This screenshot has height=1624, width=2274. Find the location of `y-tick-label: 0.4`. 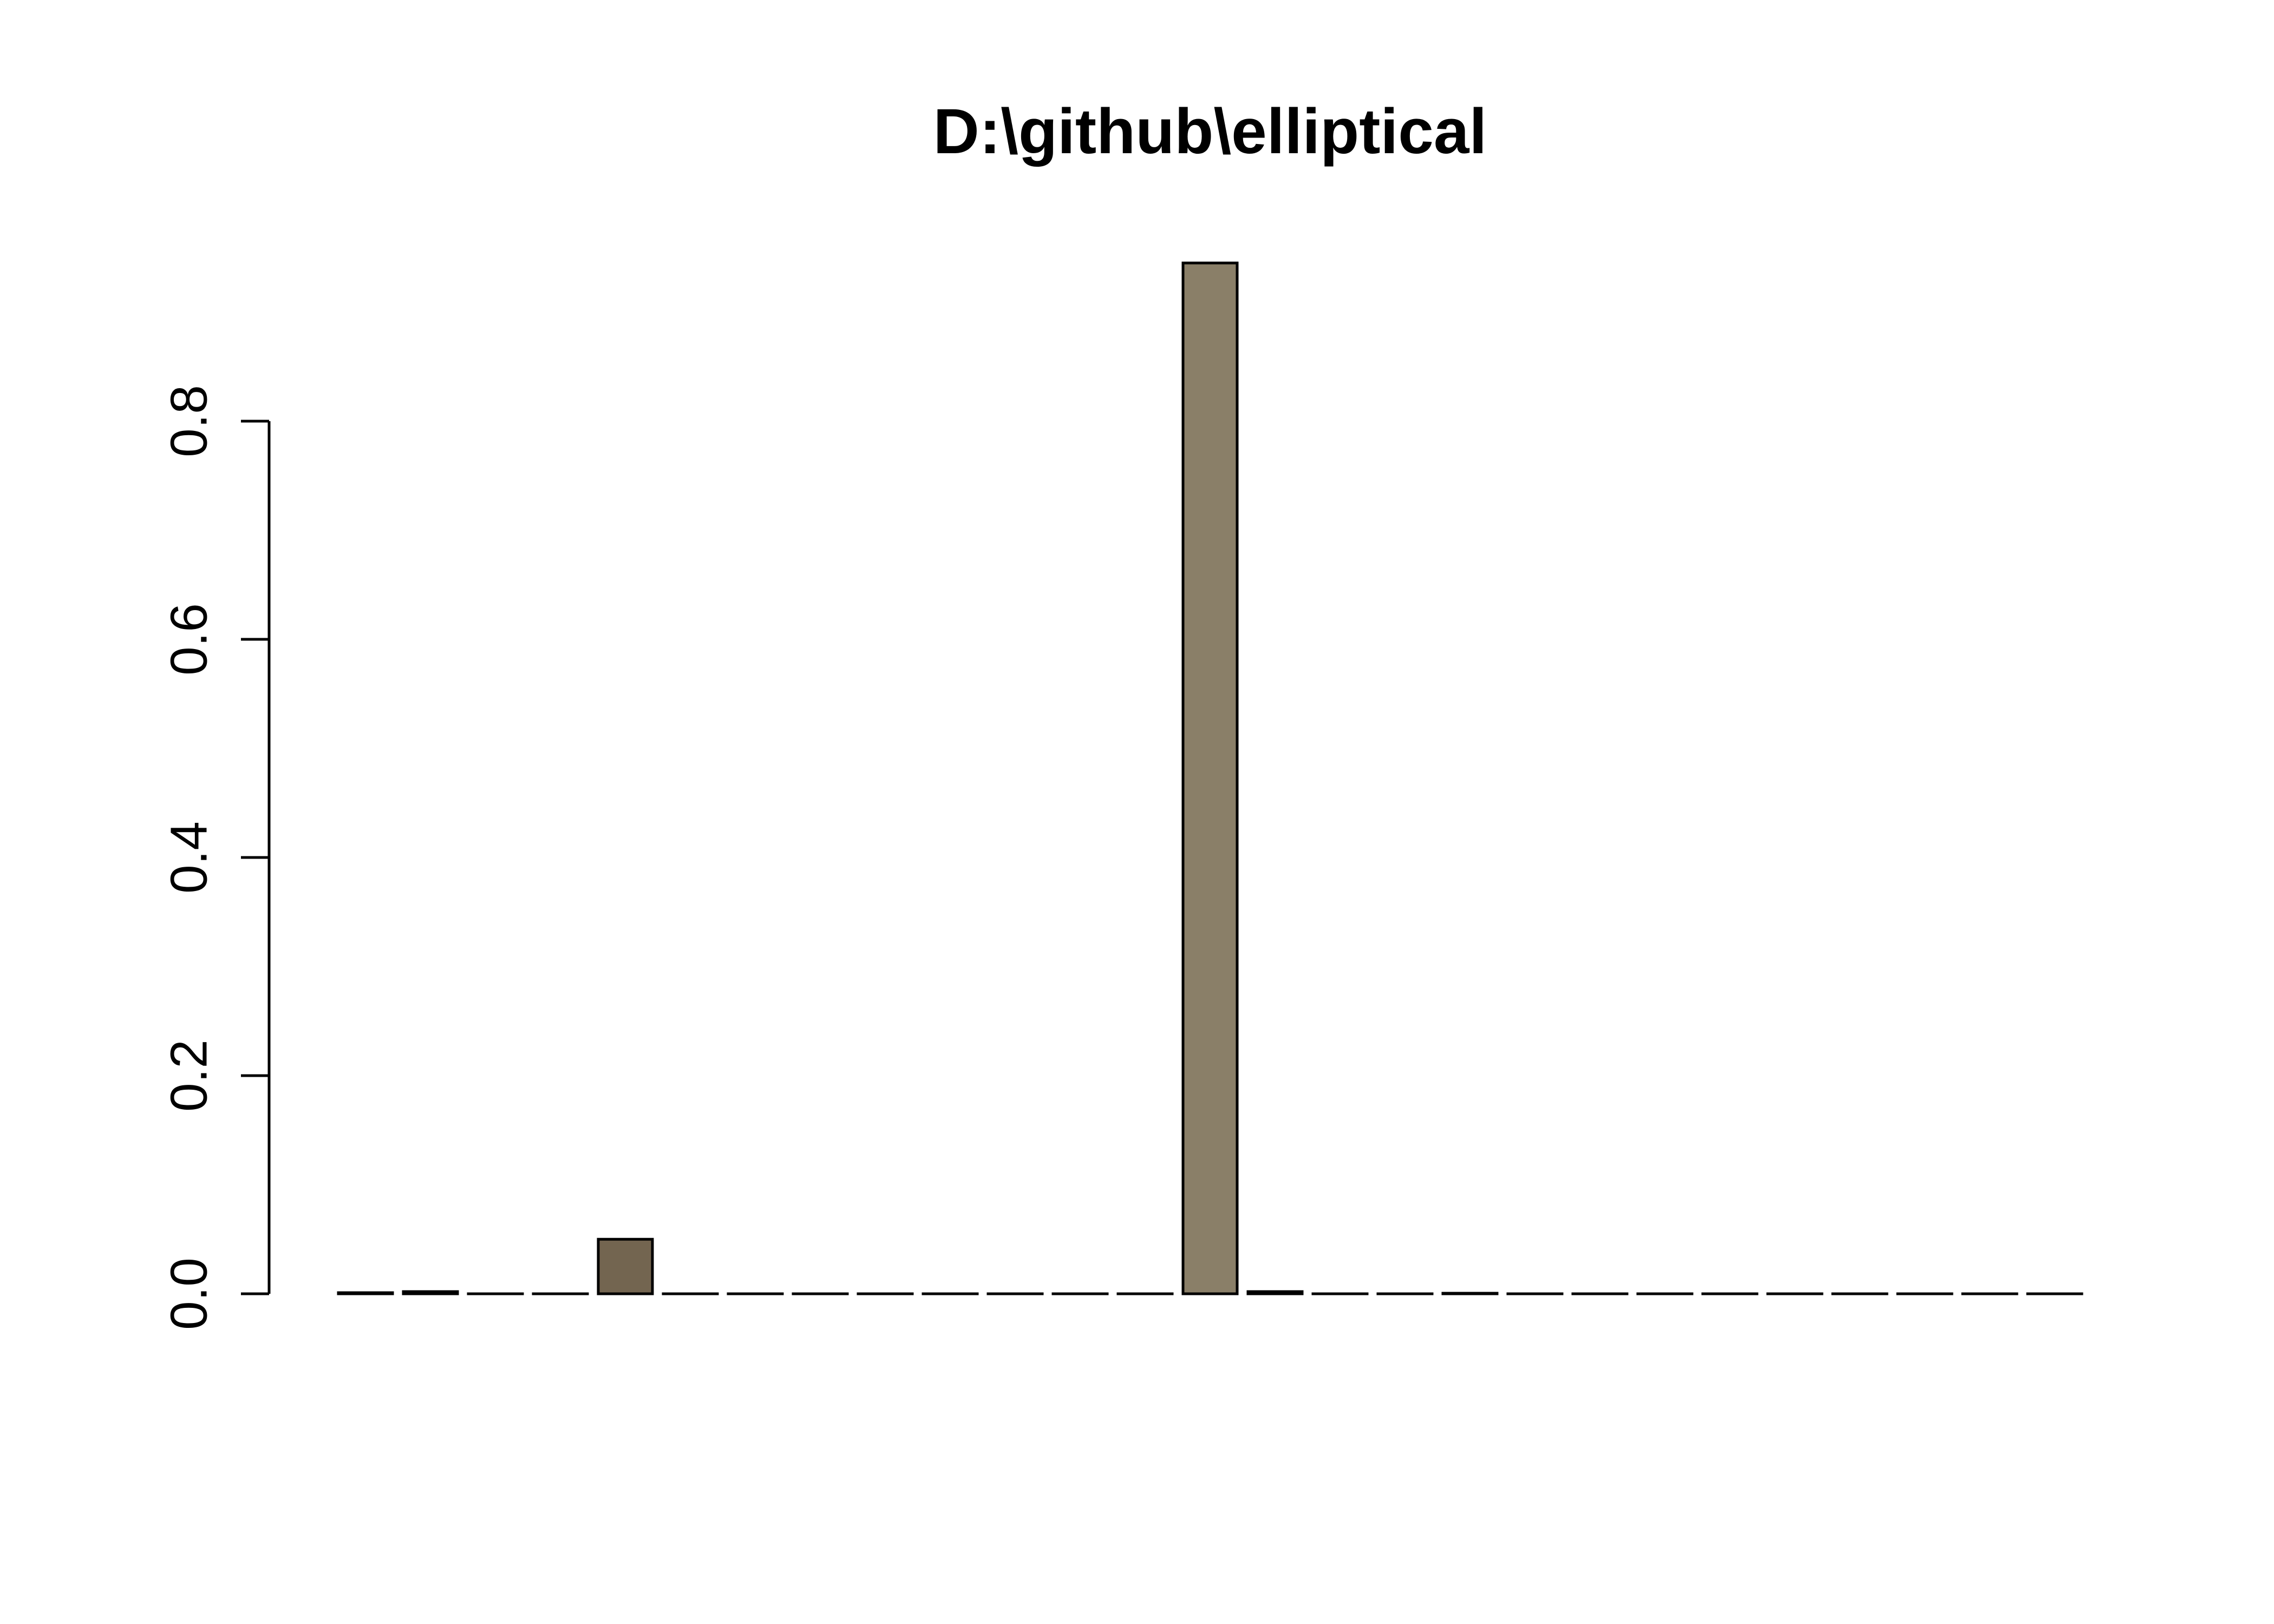

y-tick-label: 0.4 is located at coordinates (189, 857).